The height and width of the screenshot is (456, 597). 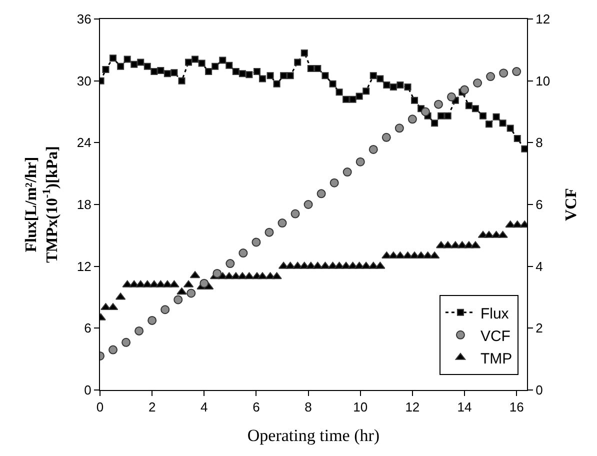 What do you see at coordinates (204, 407) in the screenshot?
I see `x-tick-label: 4` at bounding box center [204, 407].